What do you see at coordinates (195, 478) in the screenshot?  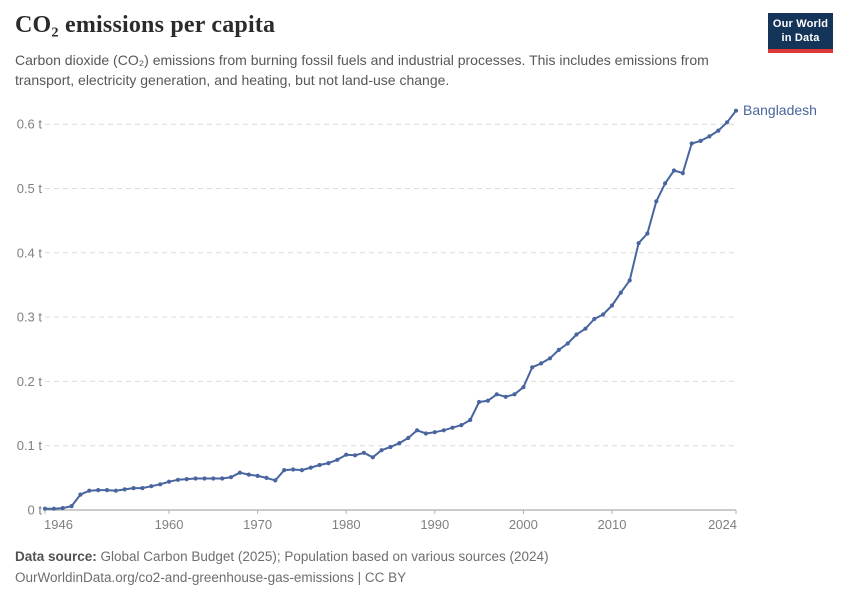 I see `data-point-1963` at bounding box center [195, 478].